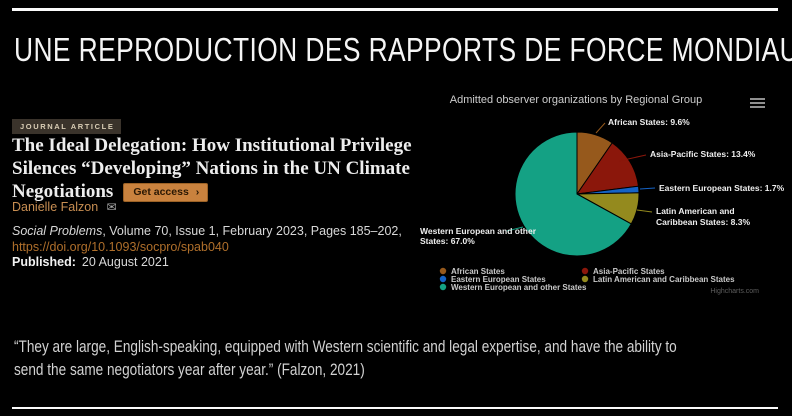  What do you see at coordinates (395, 9) in the screenshot?
I see `top-divider` at bounding box center [395, 9].